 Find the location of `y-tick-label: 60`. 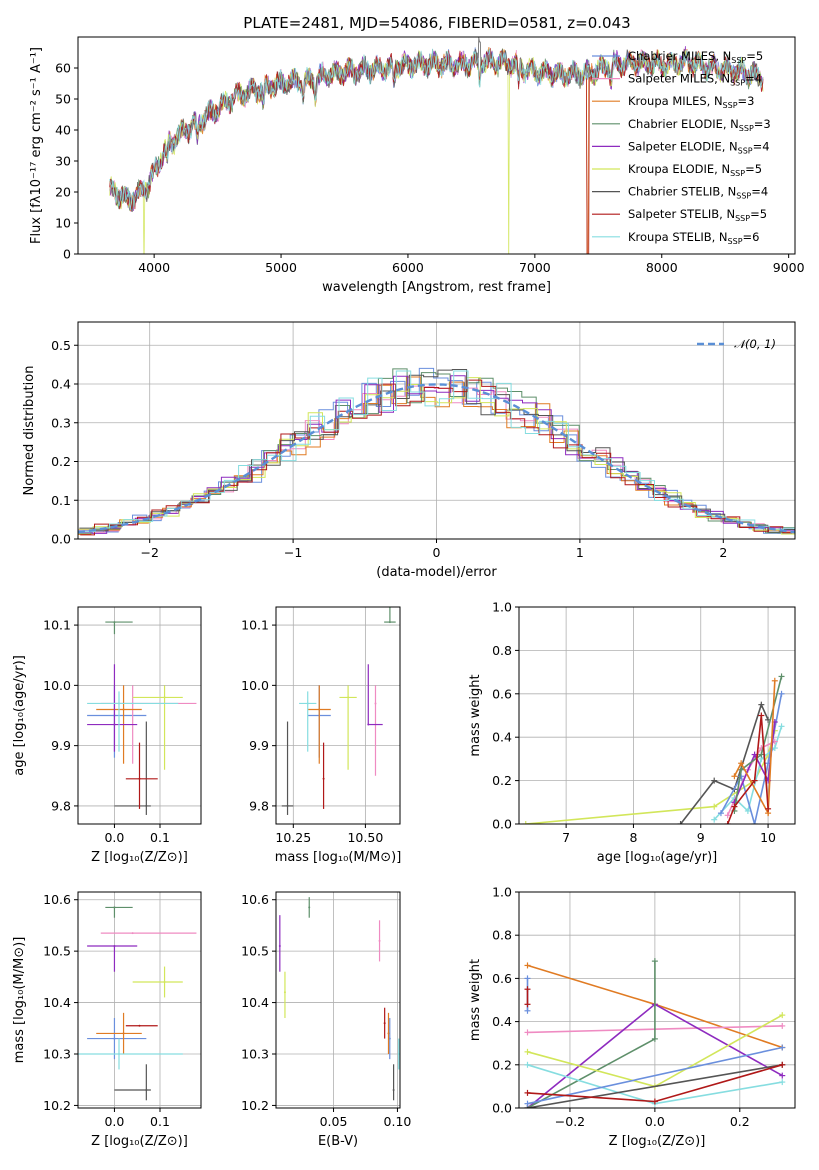

y-tick-label: 60 is located at coordinates (63, 68).